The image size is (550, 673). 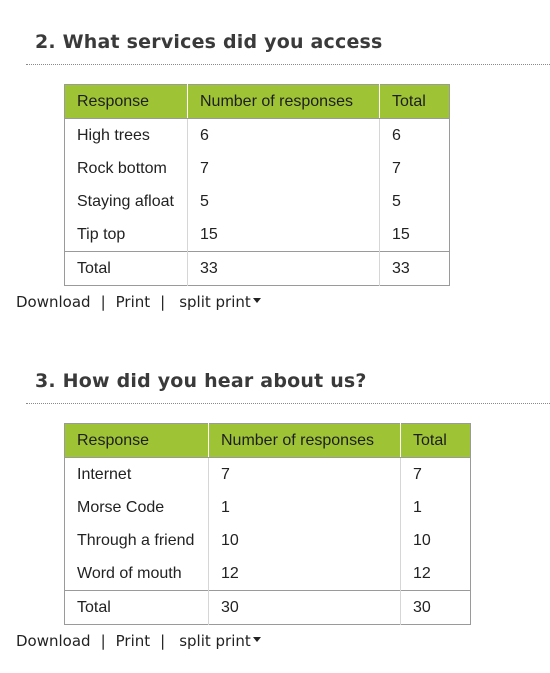 I want to click on cell-count: 12, so click(x=304, y=574).